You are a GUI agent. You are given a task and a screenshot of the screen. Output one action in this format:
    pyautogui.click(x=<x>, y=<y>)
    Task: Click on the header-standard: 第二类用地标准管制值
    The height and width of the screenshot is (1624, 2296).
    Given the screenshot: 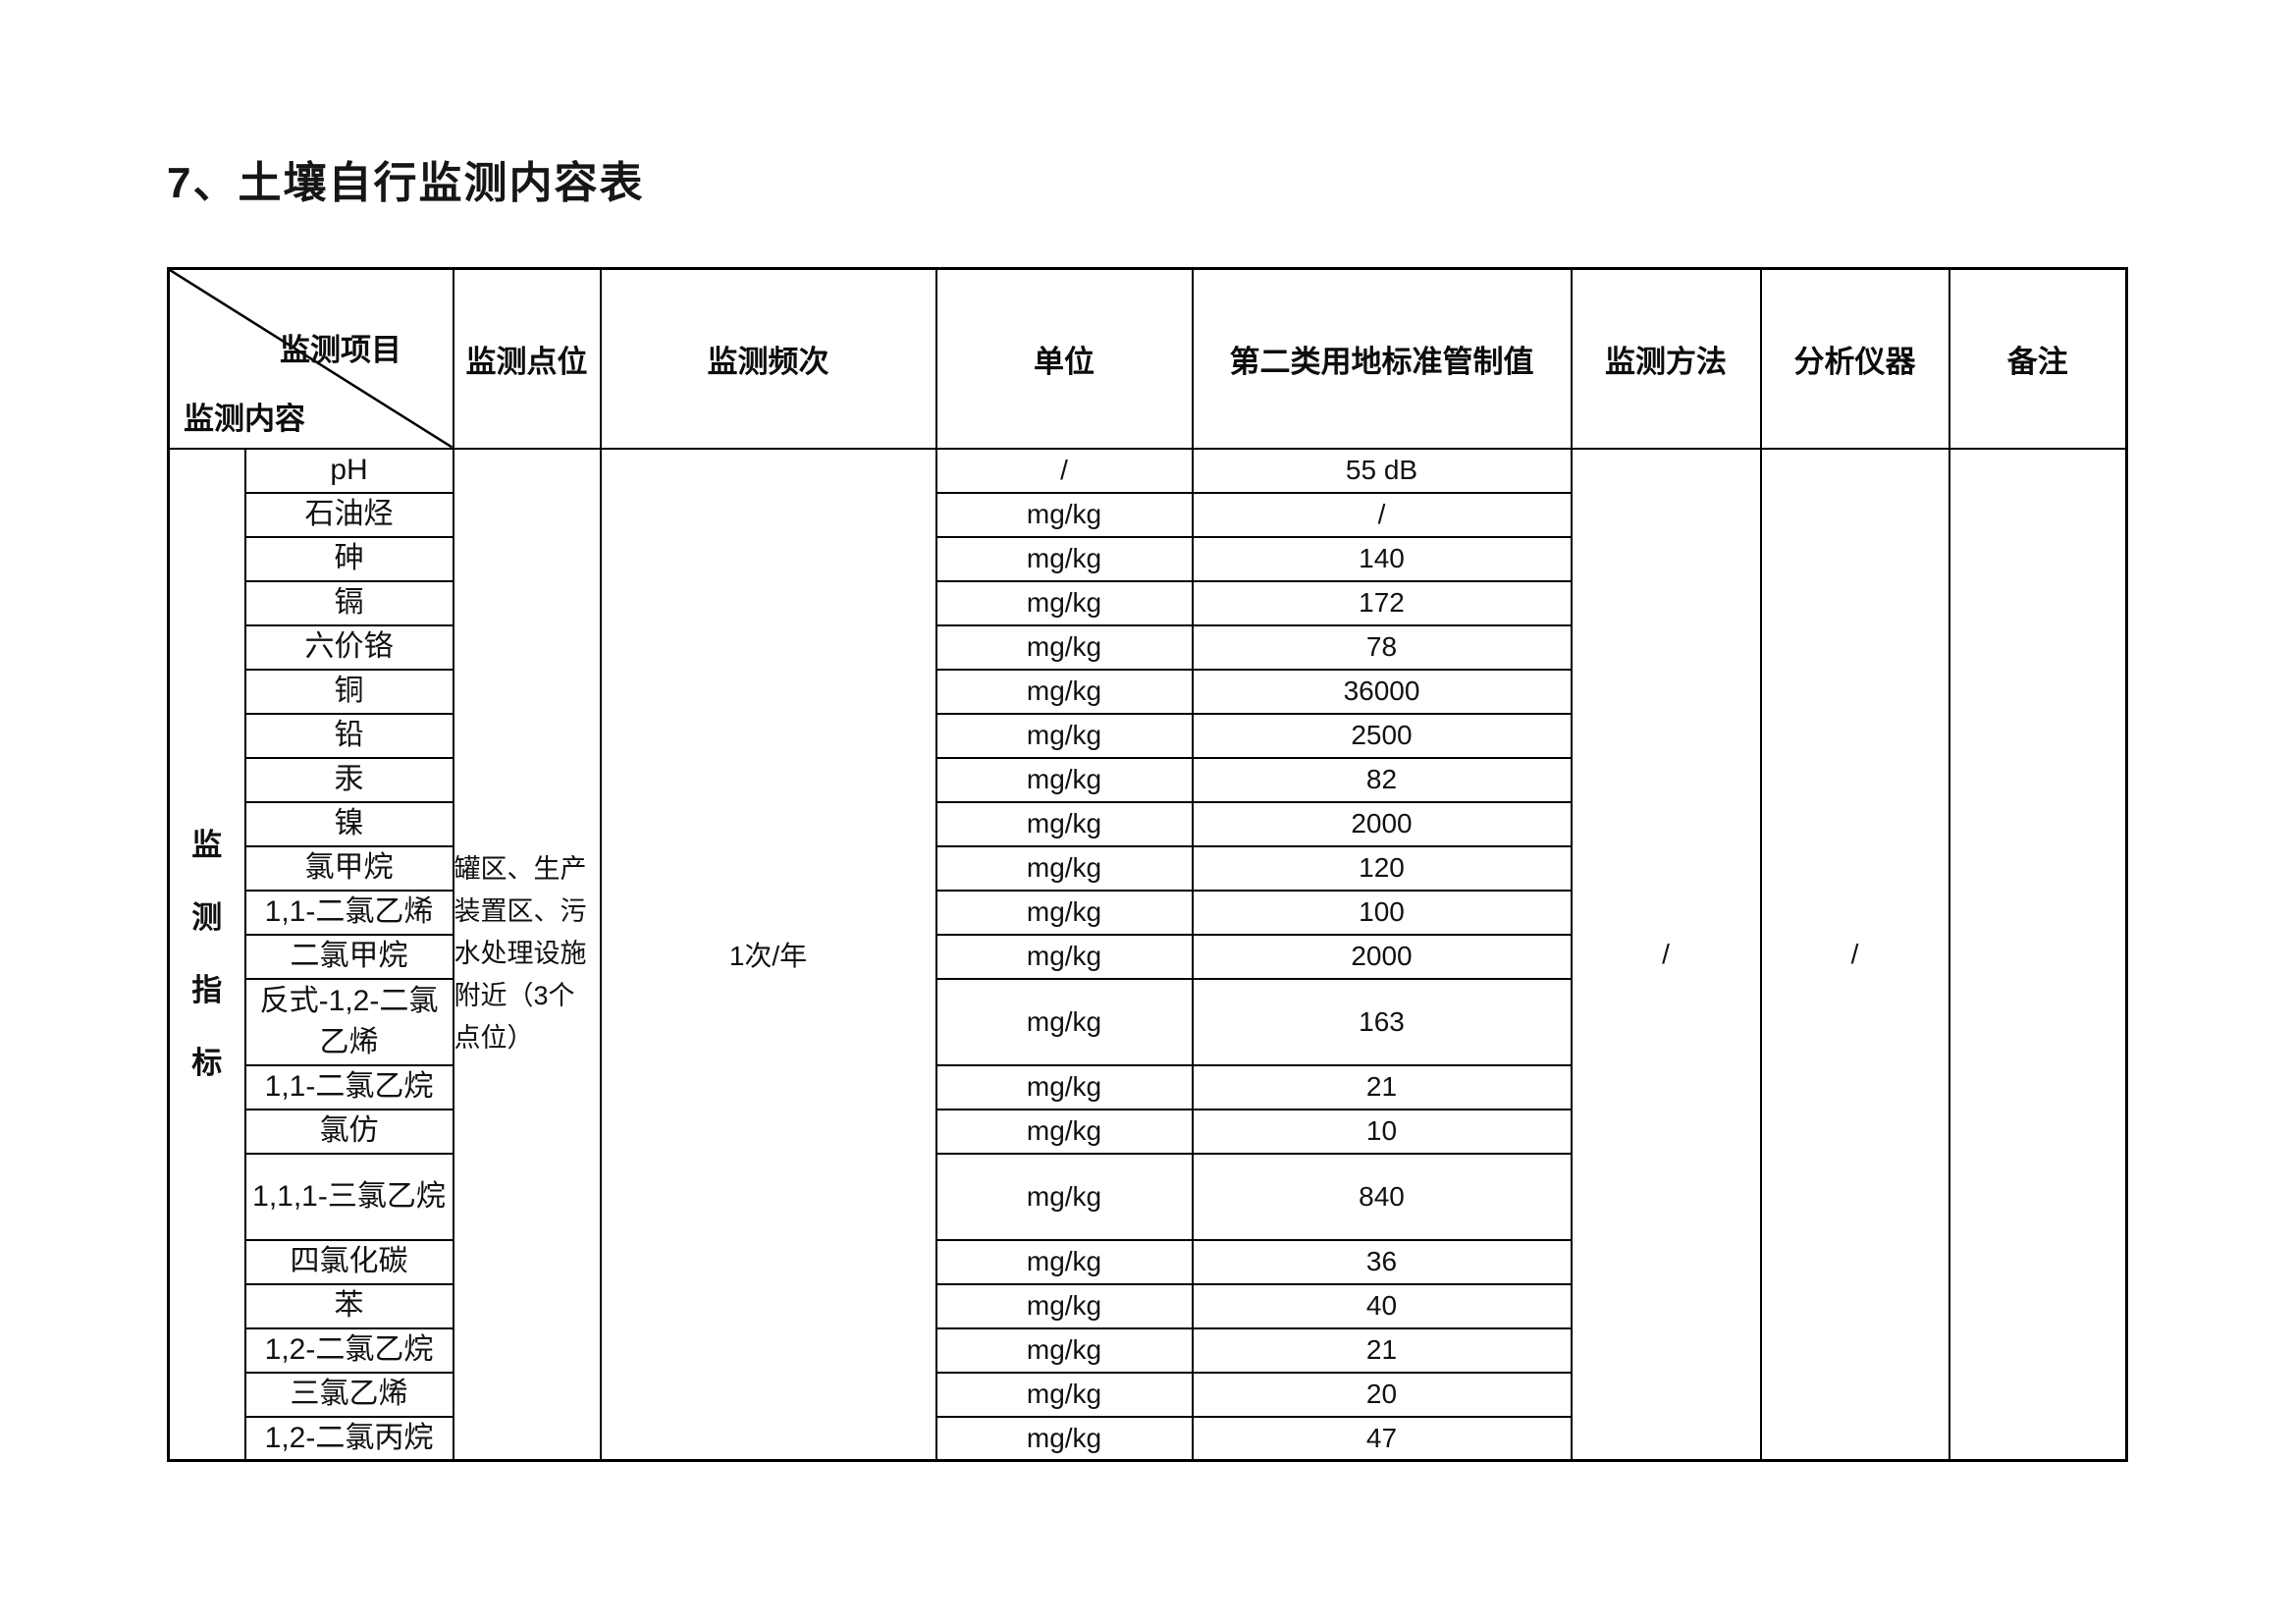 What is the action you would take?
    pyautogui.click(x=1382, y=358)
    